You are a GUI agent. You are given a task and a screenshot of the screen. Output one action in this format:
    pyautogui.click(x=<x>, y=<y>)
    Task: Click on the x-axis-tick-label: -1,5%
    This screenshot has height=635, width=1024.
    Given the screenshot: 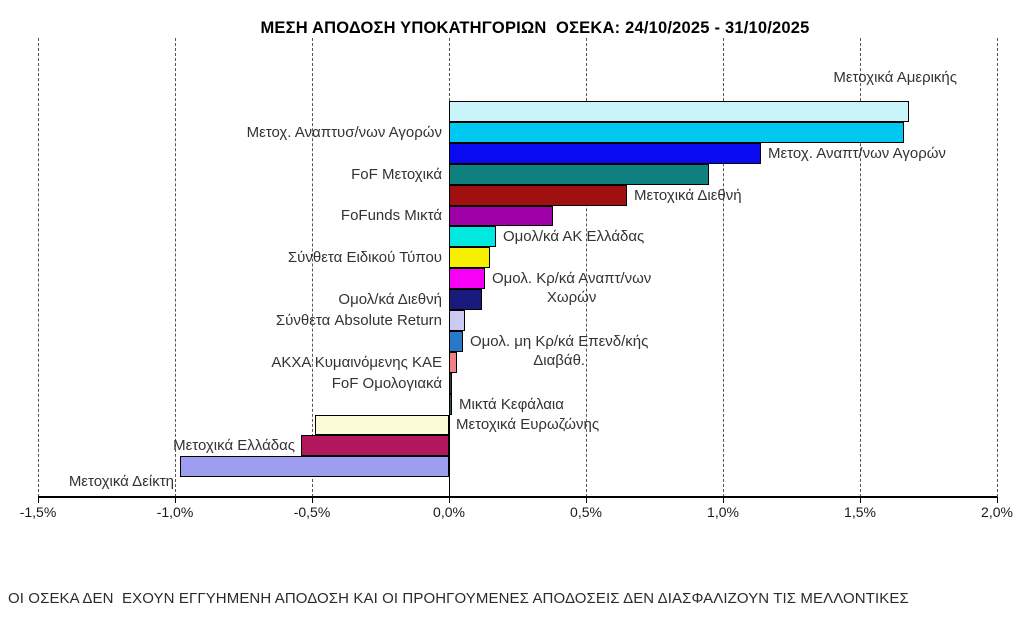 What is the action you would take?
    pyautogui.click(x=38, y=512)
    